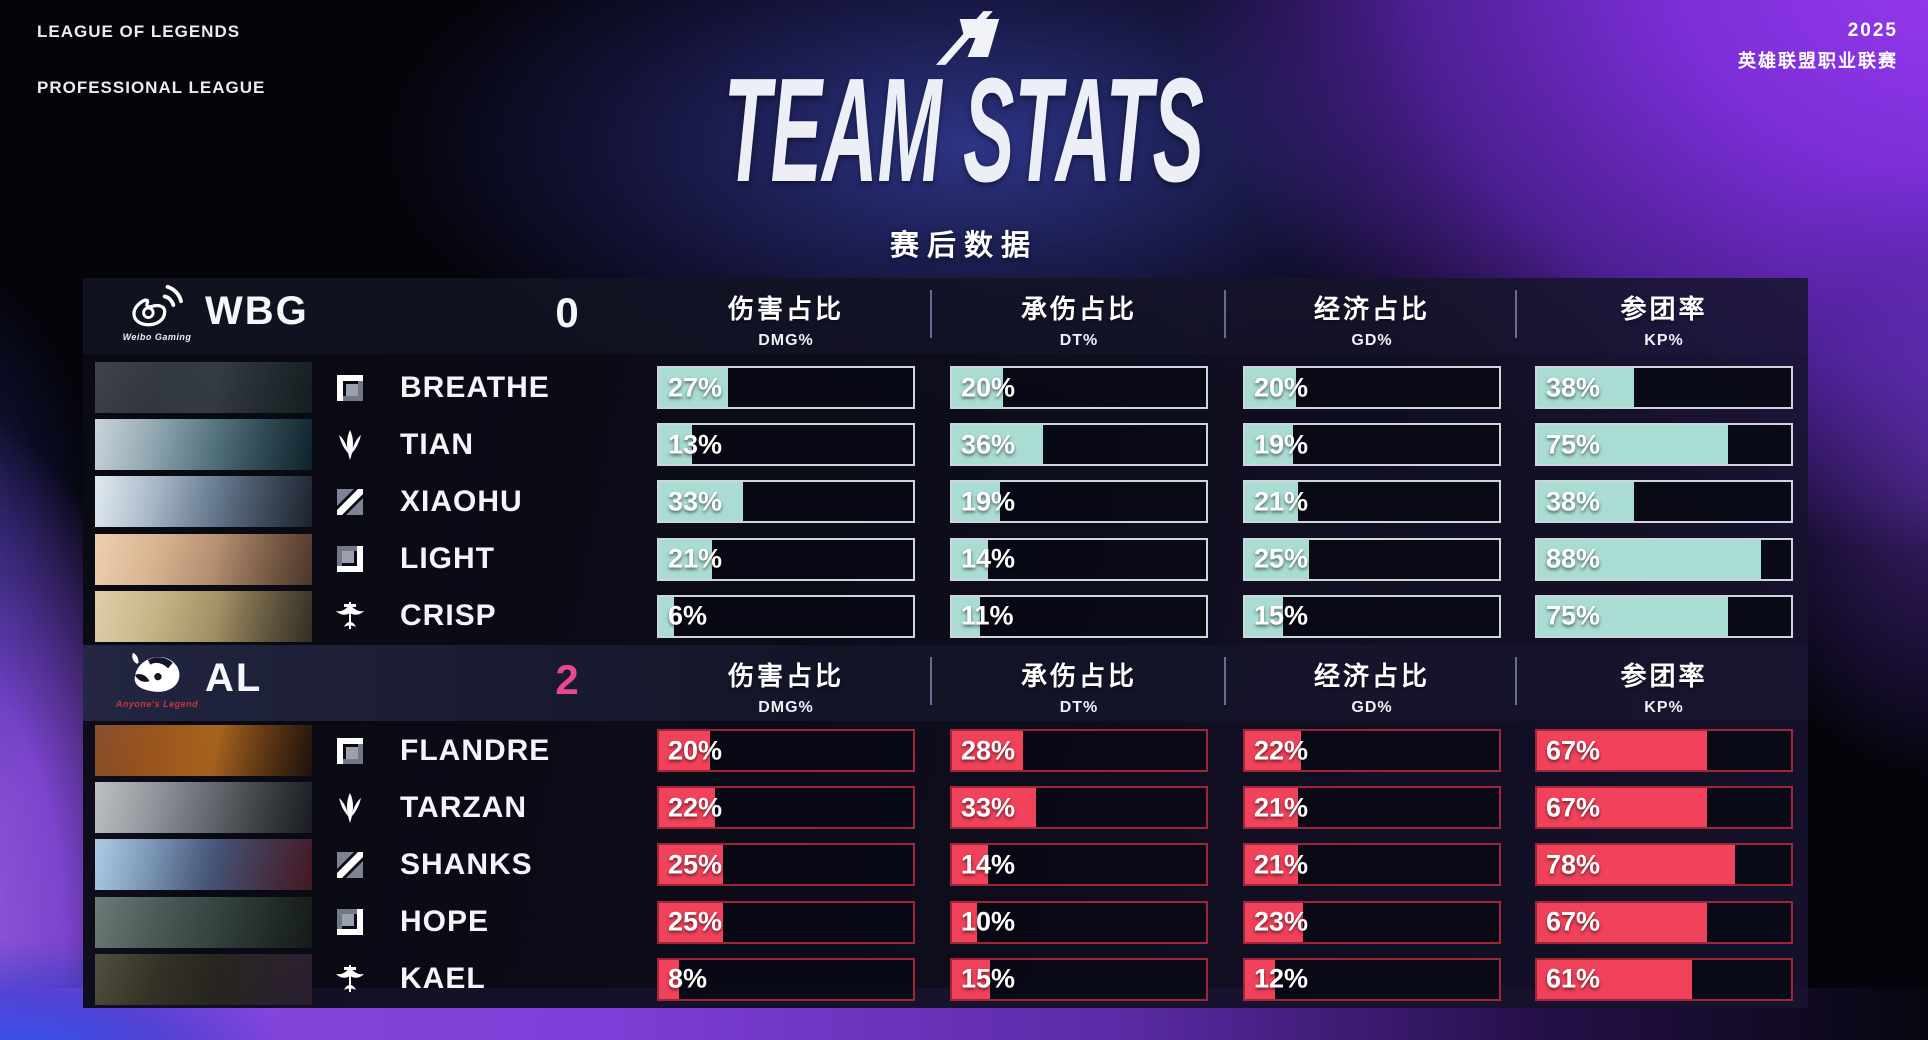  I want to click on stat-value: 36%, so click(988, 444).